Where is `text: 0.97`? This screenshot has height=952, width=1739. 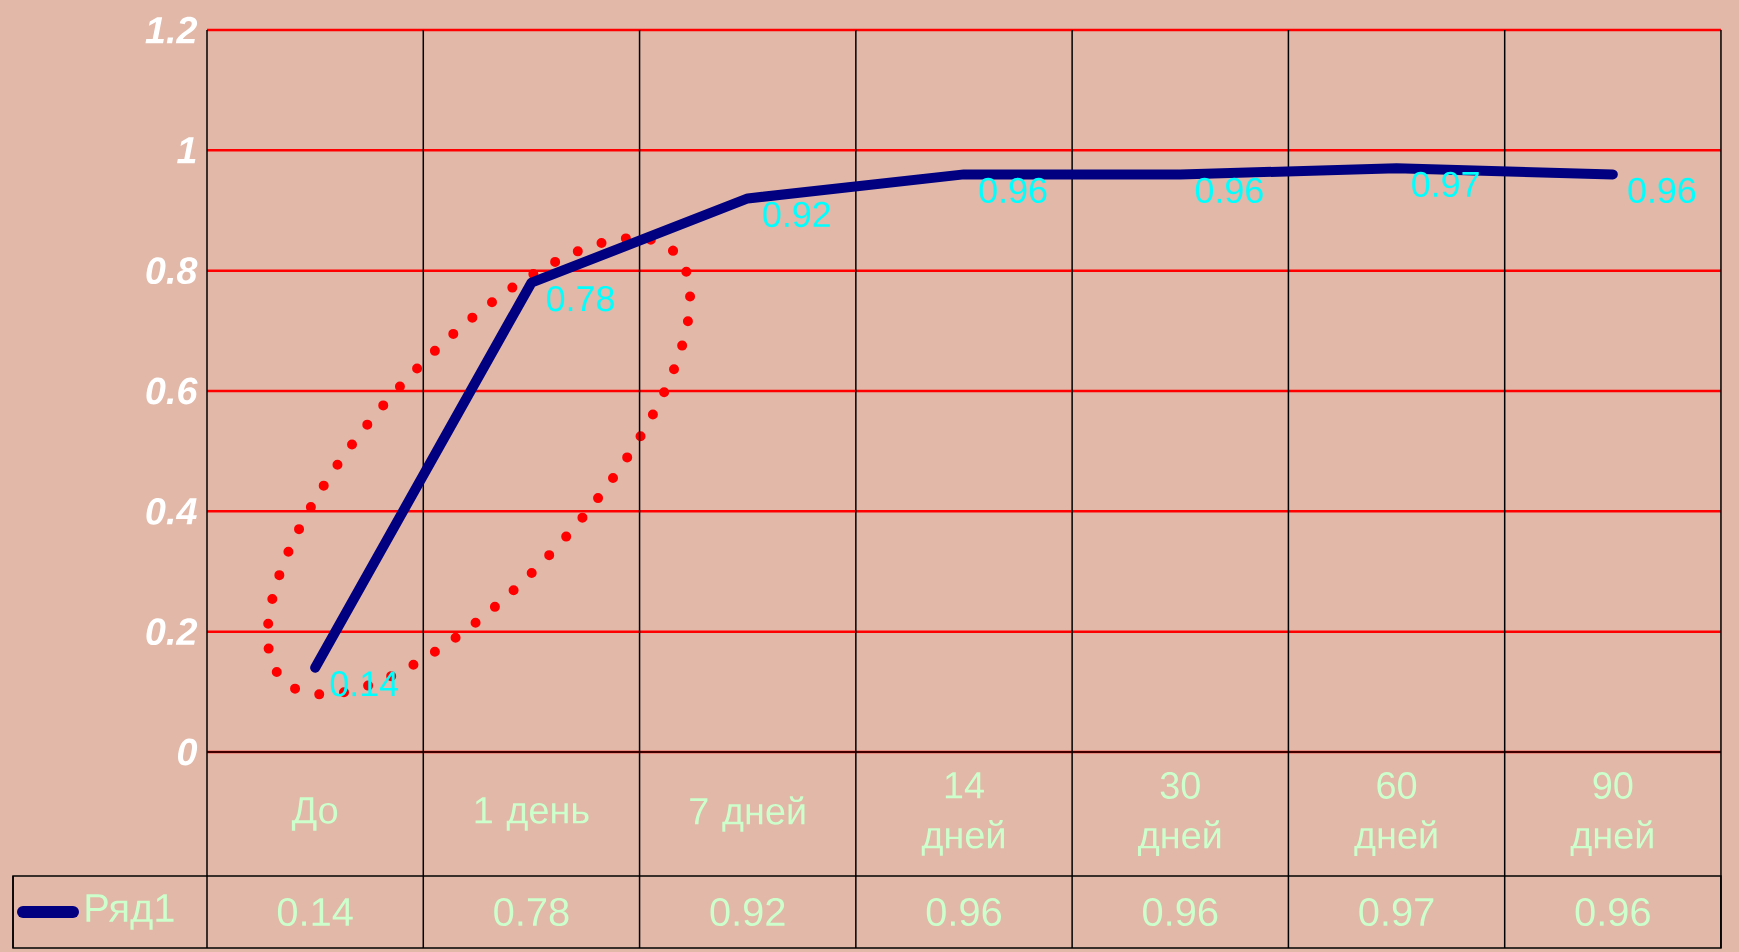 text: 0.97 is located at coordinates (1445, 184).